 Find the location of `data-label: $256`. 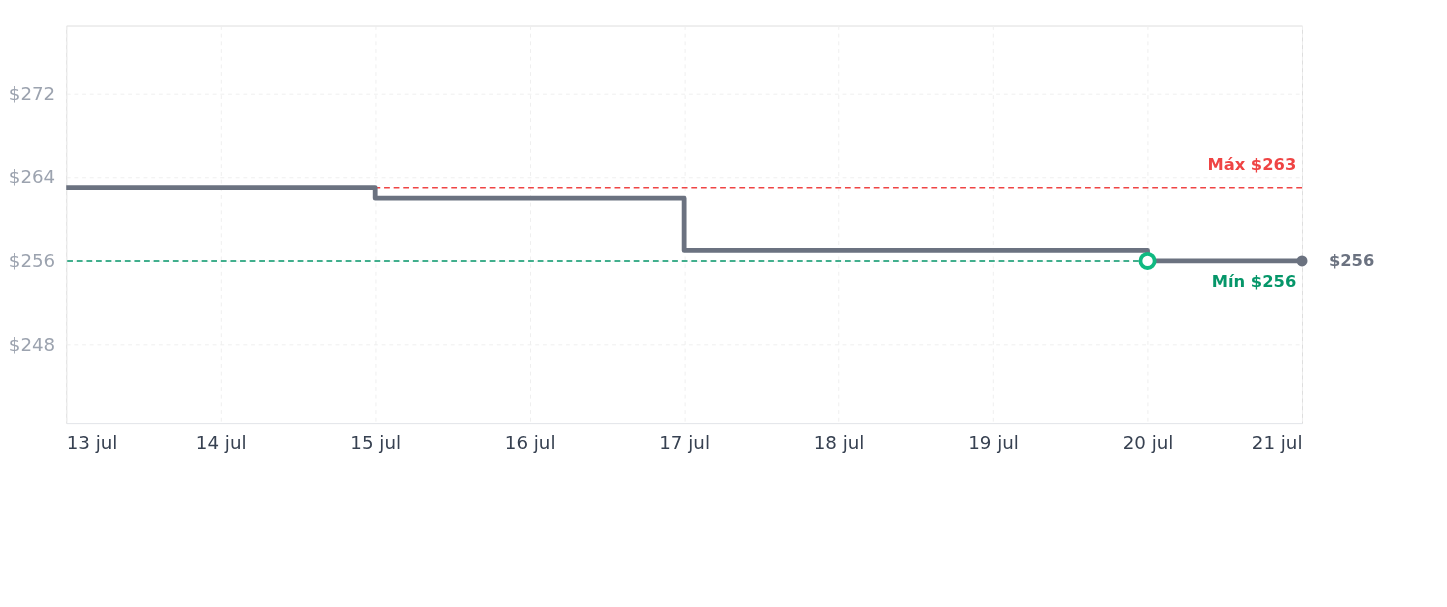

data-label: $256 is located at coordinates (1351, 260).